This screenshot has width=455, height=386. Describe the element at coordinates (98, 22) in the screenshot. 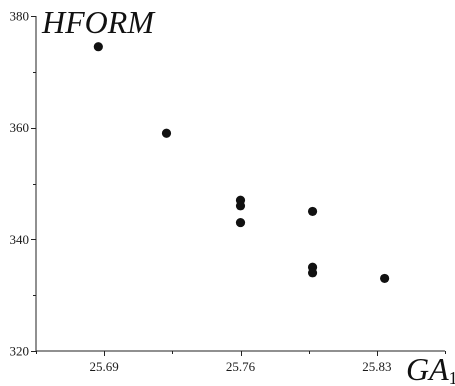

I see `y-axis-title: HFORM` at that location.